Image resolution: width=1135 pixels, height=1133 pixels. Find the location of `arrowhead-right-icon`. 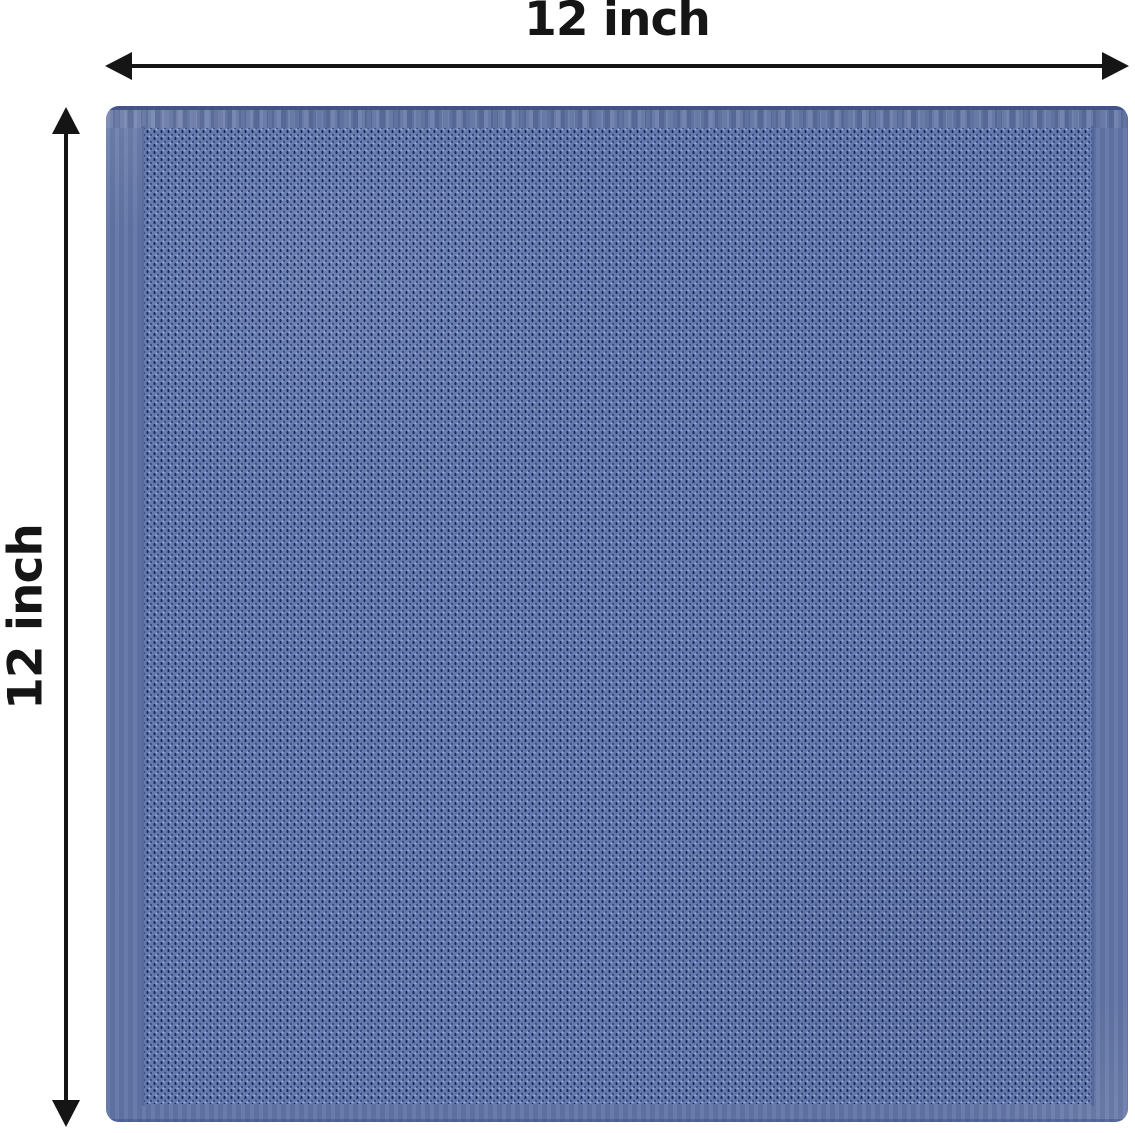

arrowhead-right-icon is located at coordinates (1115, 66).